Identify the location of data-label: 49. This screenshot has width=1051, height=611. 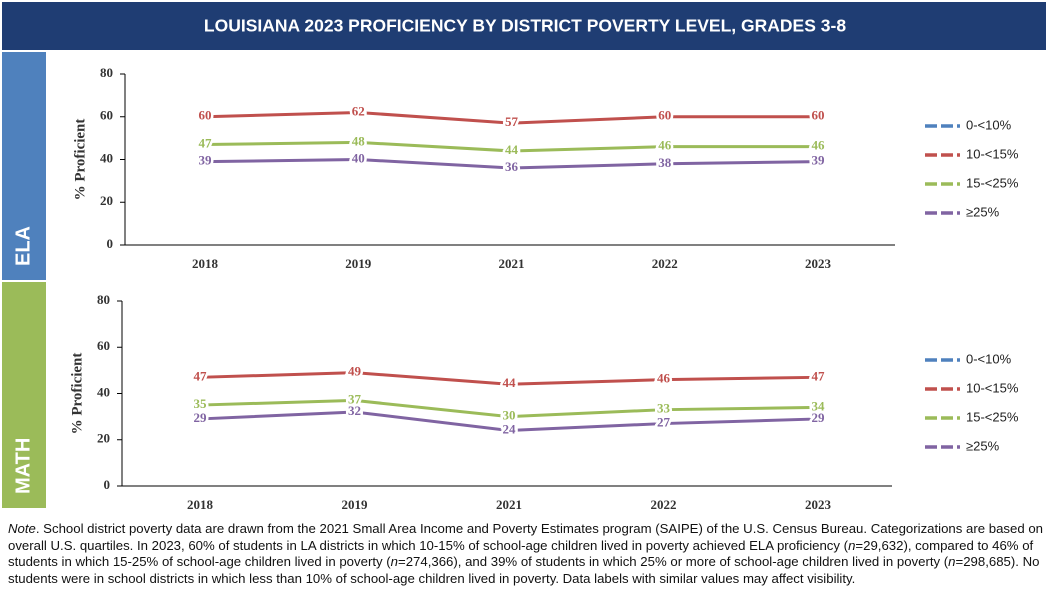
(355, 371).